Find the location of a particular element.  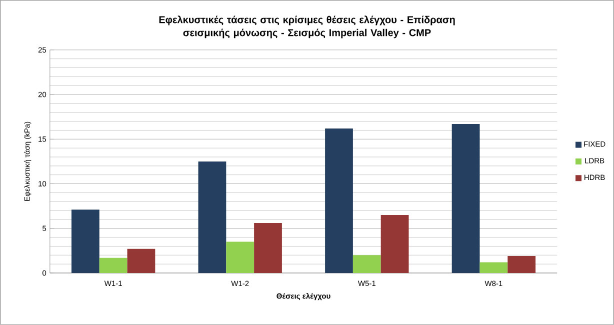

chart-title: Εφελκυστικές τάσεις στις κρίσιμες θέσεις ελέγχου - Επίδραση σεισμικής μόνωσης - Σεισμός Imperial Valley - CMP is located at coordinates (307, 27).